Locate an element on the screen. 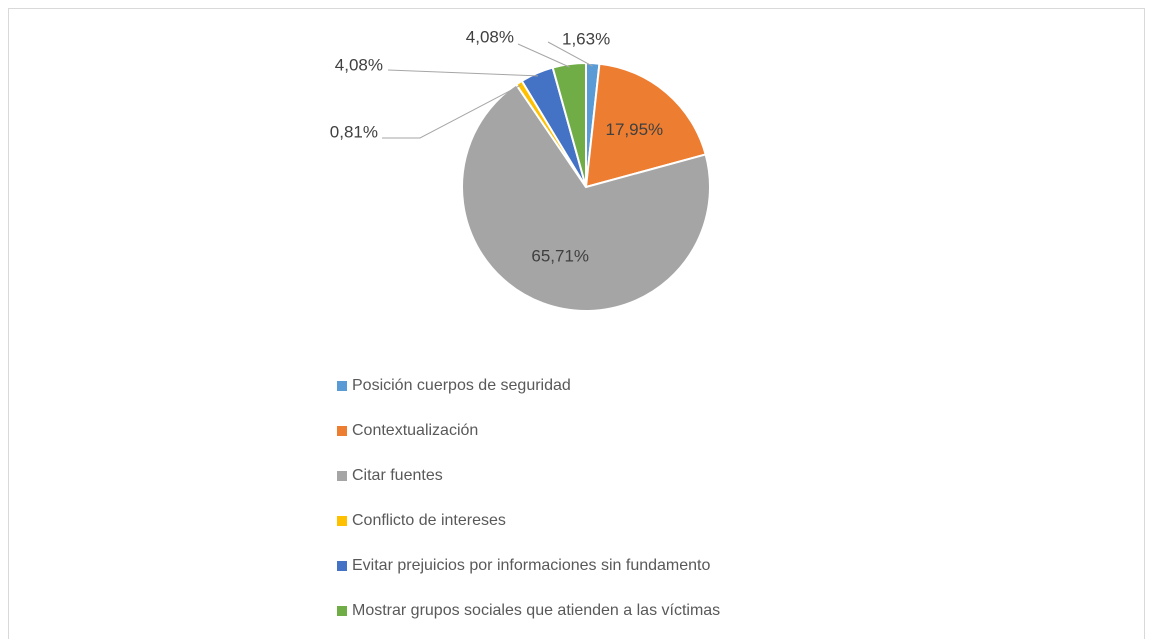  legend-label: Conflicto de intereses is located at coordinates (429, 520).